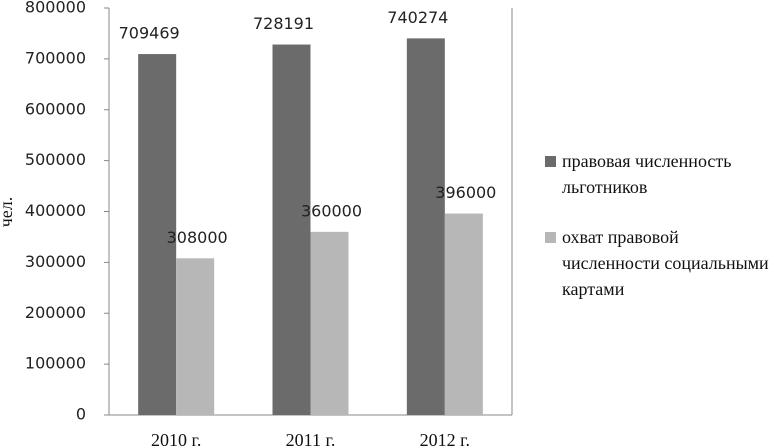 The height and width of the screenshot is (448, 774). What do you see at coordinates (283, 23) in the screenshot?
I see `data-label: 728191` at bounding box center [283, 23].